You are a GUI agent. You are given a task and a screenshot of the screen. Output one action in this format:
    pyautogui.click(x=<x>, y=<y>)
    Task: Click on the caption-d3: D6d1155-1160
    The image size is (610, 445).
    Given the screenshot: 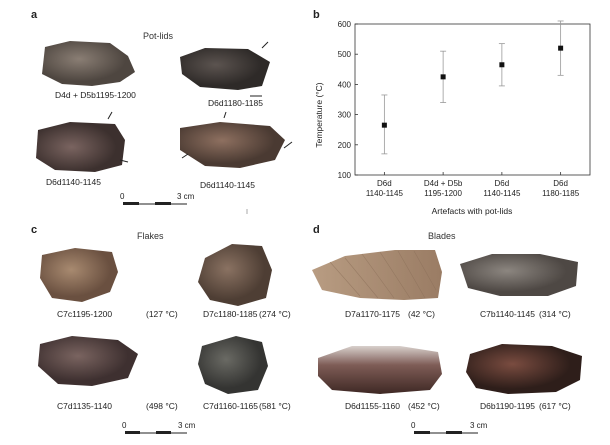 What is the action you would take?
    pyautogui.click(x=372, y=406)
    